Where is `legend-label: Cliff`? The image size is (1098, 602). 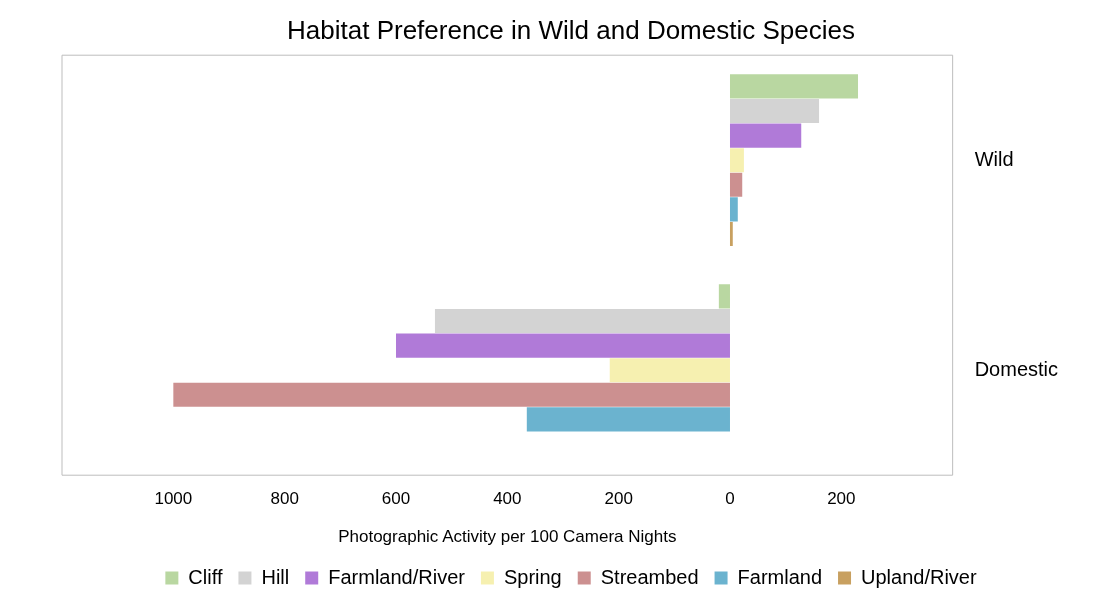 legend-label: Cliff is located at coordinates (205, 576).